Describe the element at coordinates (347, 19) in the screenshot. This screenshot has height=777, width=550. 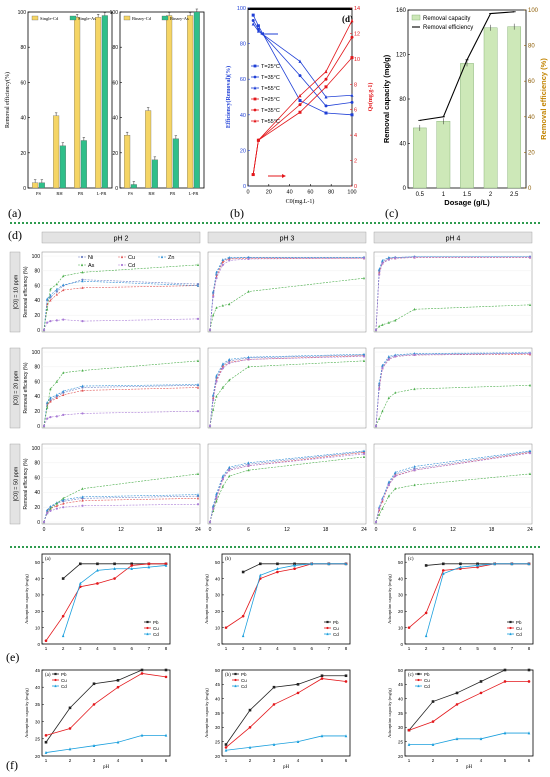
I see `b-panel-tag: (d)` at that location.